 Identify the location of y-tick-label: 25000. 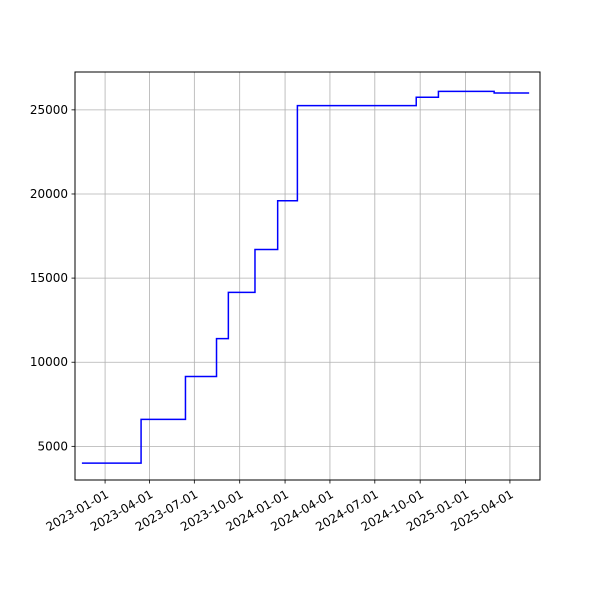
(49, 110).